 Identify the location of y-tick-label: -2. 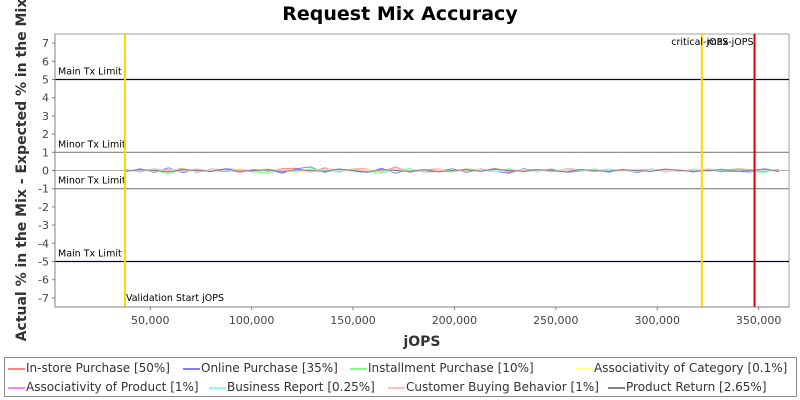
(43, 207).